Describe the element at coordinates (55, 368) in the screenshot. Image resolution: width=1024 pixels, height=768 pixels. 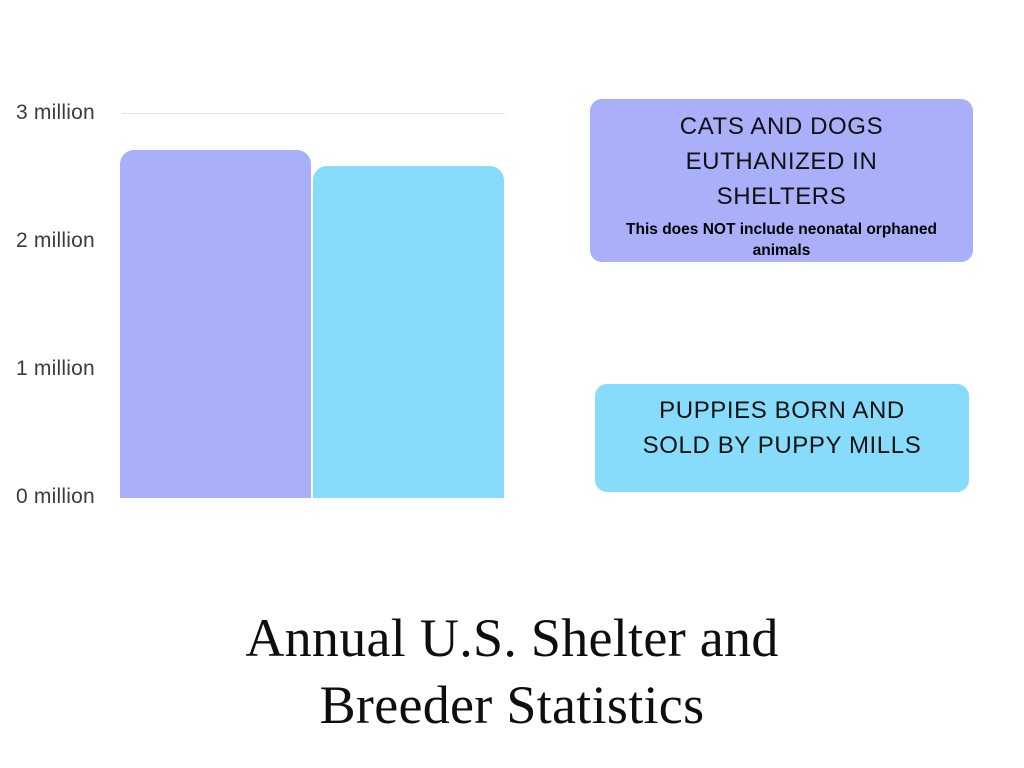
I see `y-tick-label-1-million: 1 million` at that location.